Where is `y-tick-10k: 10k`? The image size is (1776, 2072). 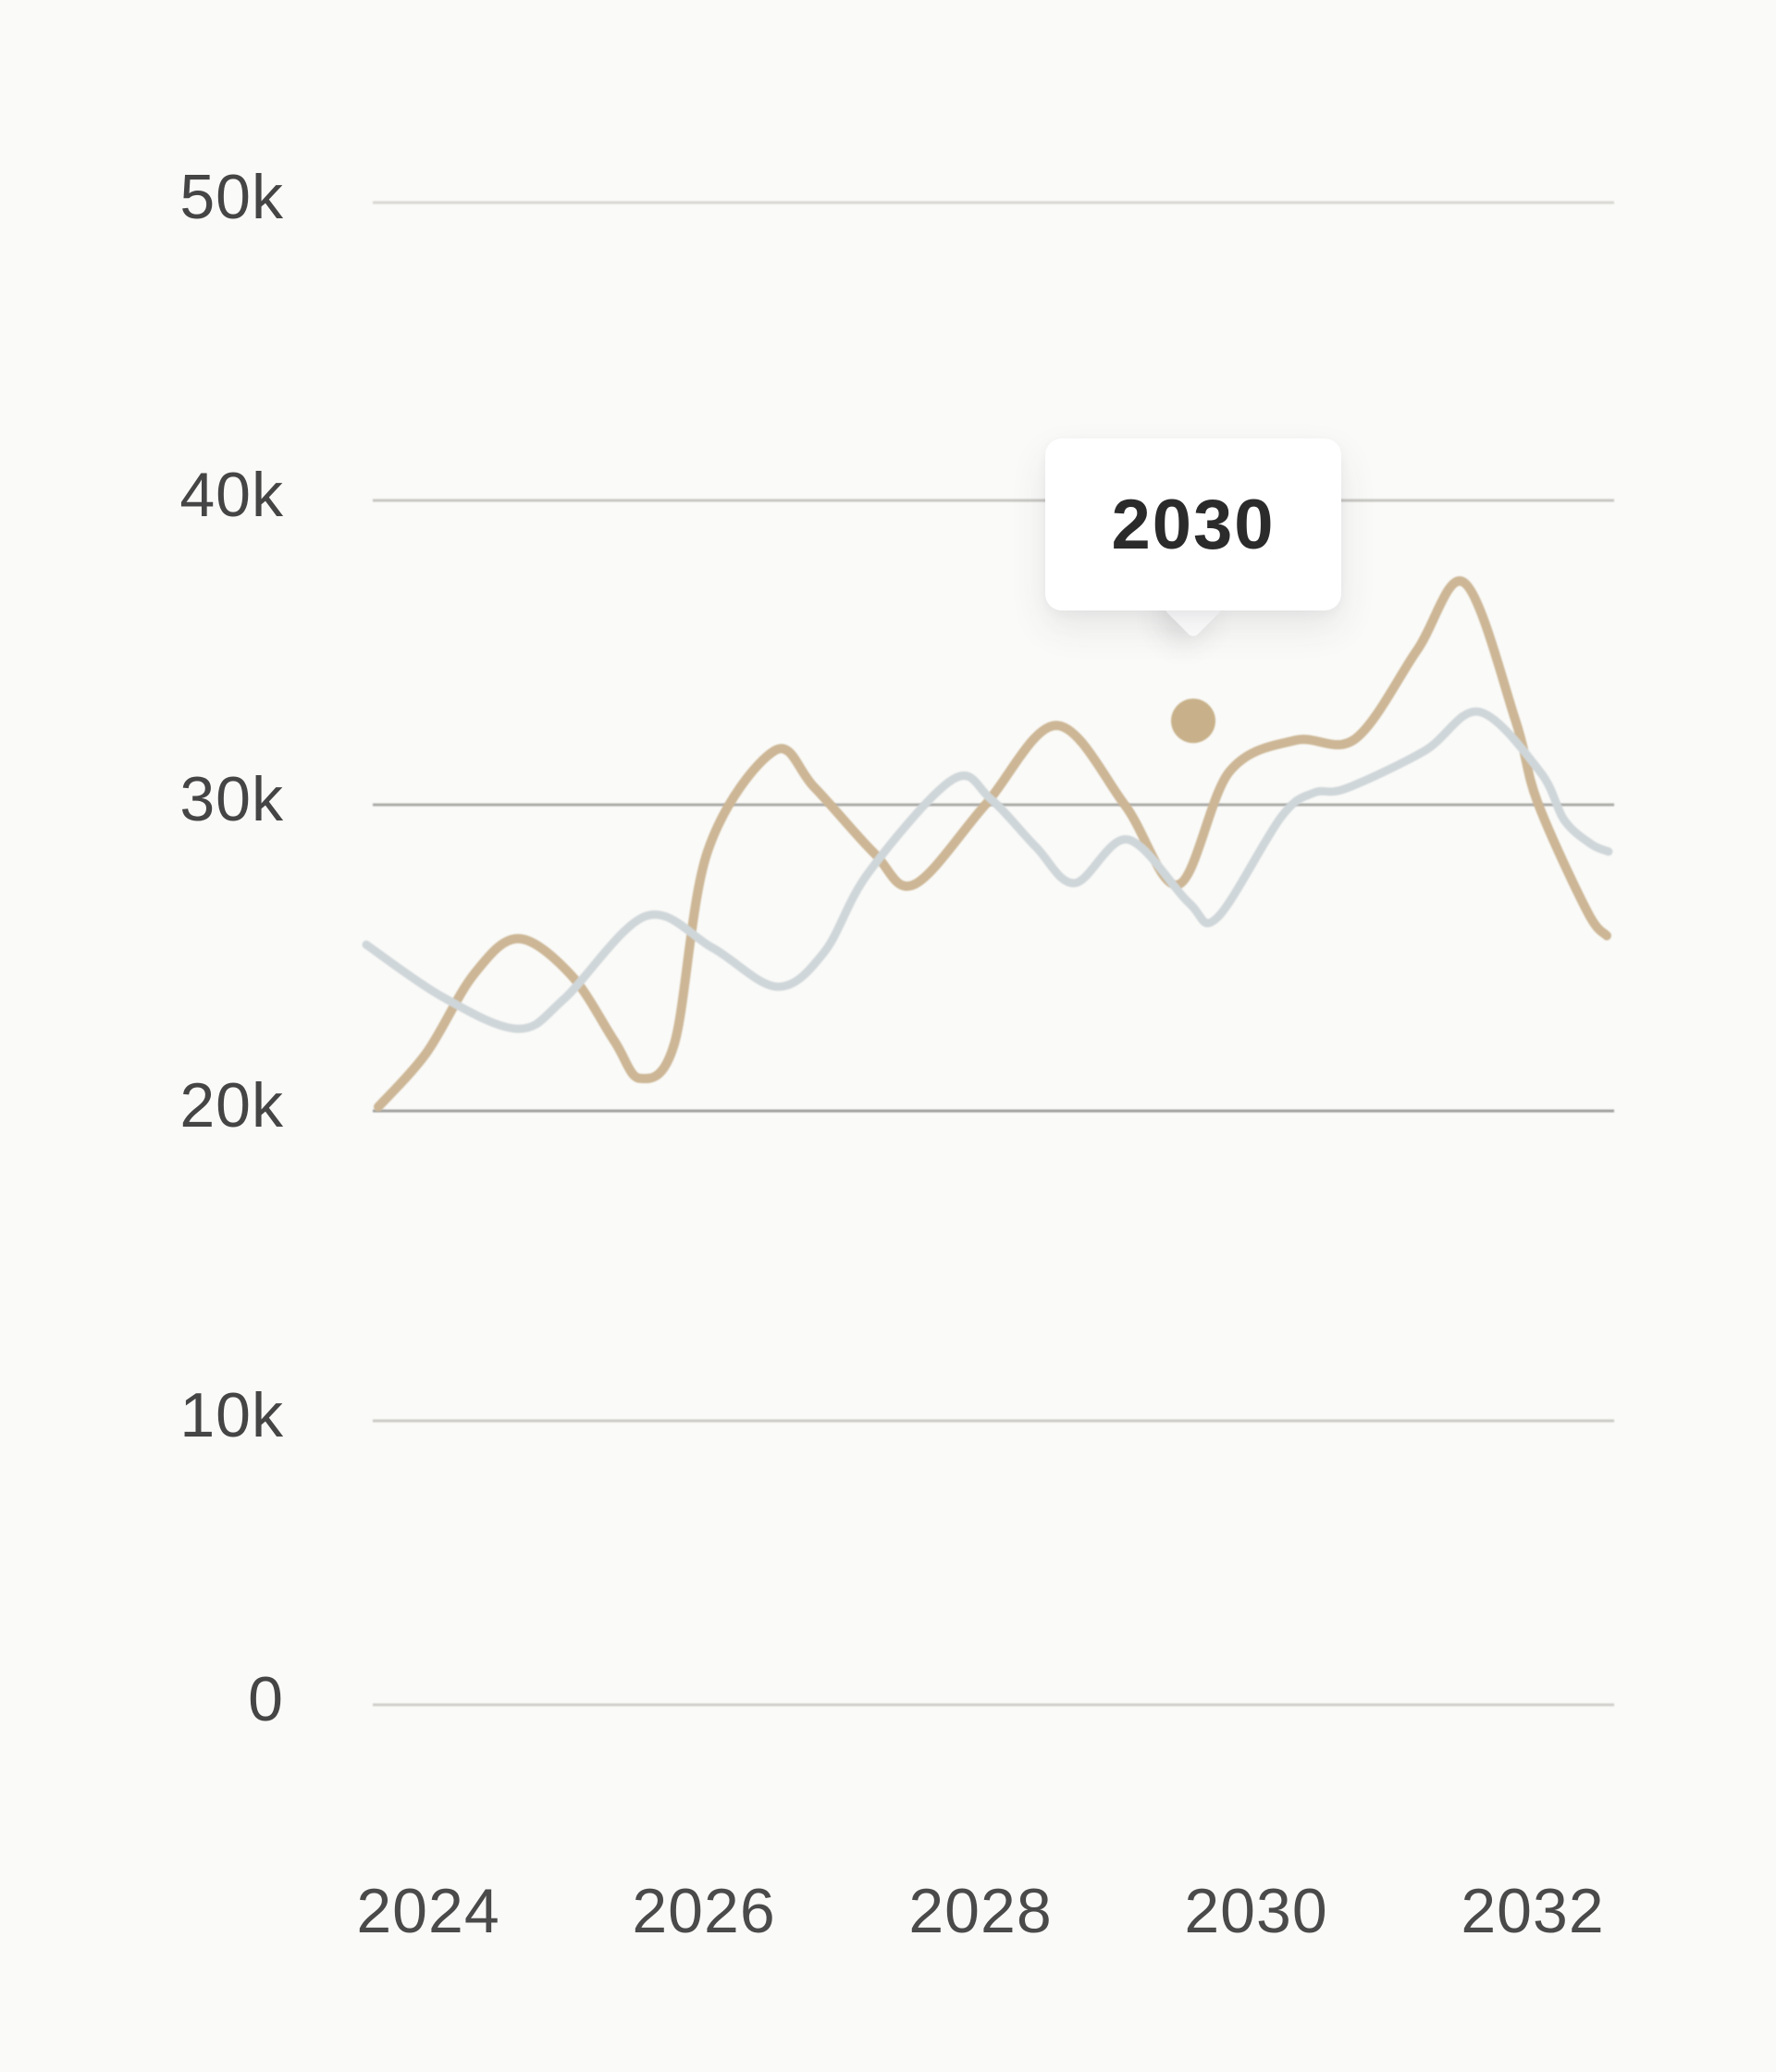 y-tick-10k: 10k is located at coordinates (232, 1415).